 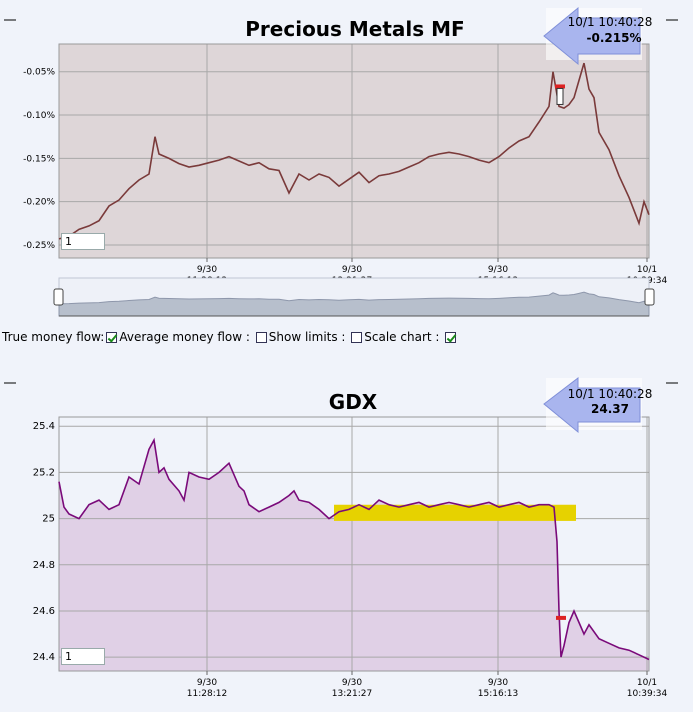 I want to click on option-label: True money flow, so click(x=51, y=337).